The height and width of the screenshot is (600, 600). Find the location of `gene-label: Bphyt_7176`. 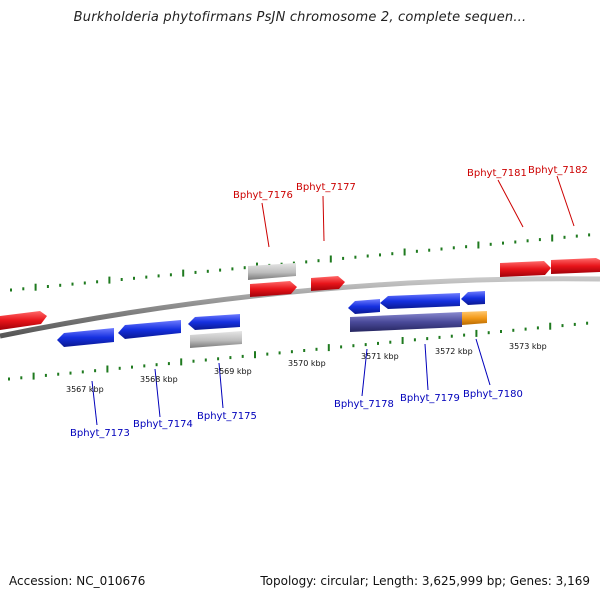

gene-label: Bphyt_7176 is located at coordinates (263, 195).